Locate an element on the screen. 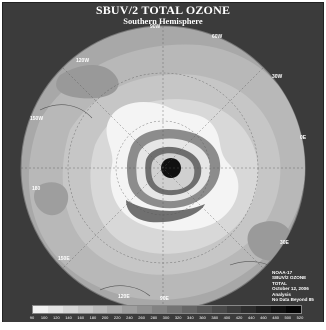 This screenshot has width=326, height=330. legend-tick-label: 120 is located at coordinates (56, 317).